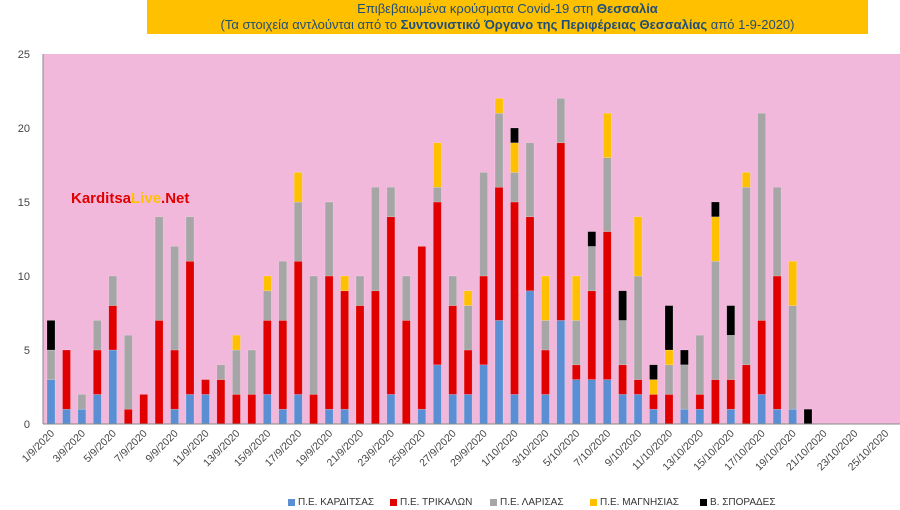 Image resolution: width=900 pixels, height=510 pixels. I want to click on y-tick-label: 10, so click(24, 277).